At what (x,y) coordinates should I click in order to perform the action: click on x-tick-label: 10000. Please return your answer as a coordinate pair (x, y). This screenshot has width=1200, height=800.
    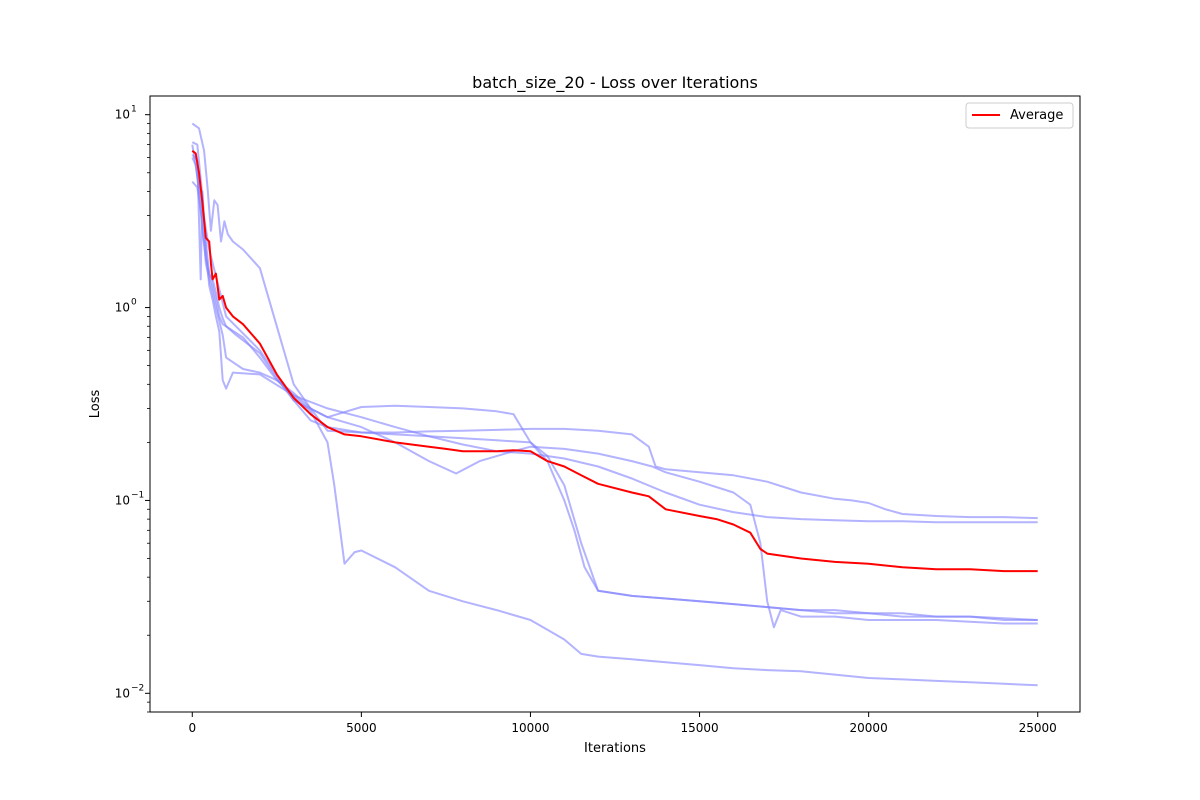
    Looking at the image, I should click on (530, 728).